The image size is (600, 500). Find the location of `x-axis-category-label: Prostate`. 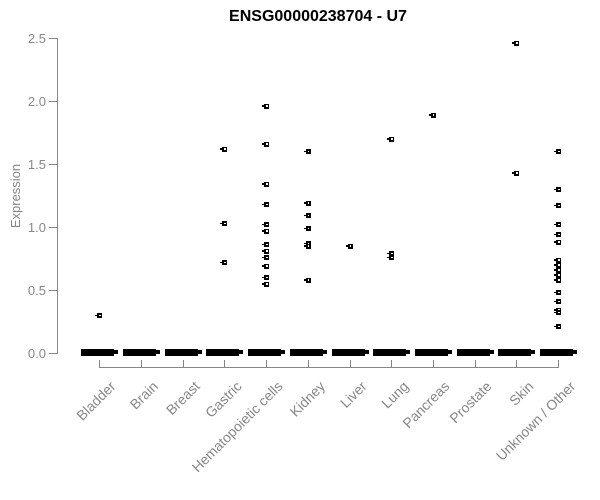

x-axis-category-label: Prostate is located at coordinates (470, 402).